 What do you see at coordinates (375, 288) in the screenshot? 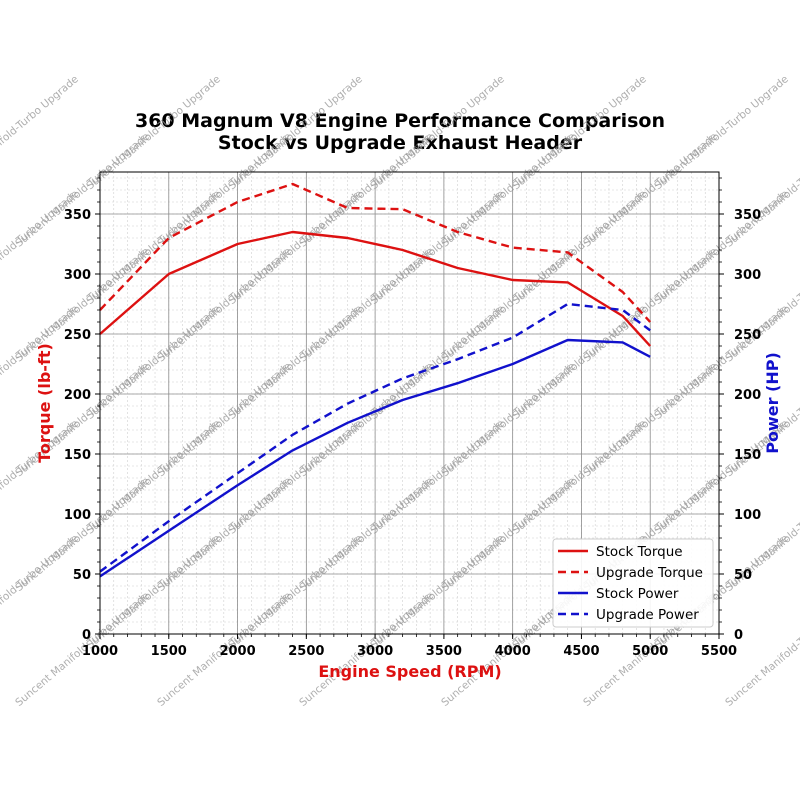
I see `series-line-stock-torque` at bounding box center [375, 288].